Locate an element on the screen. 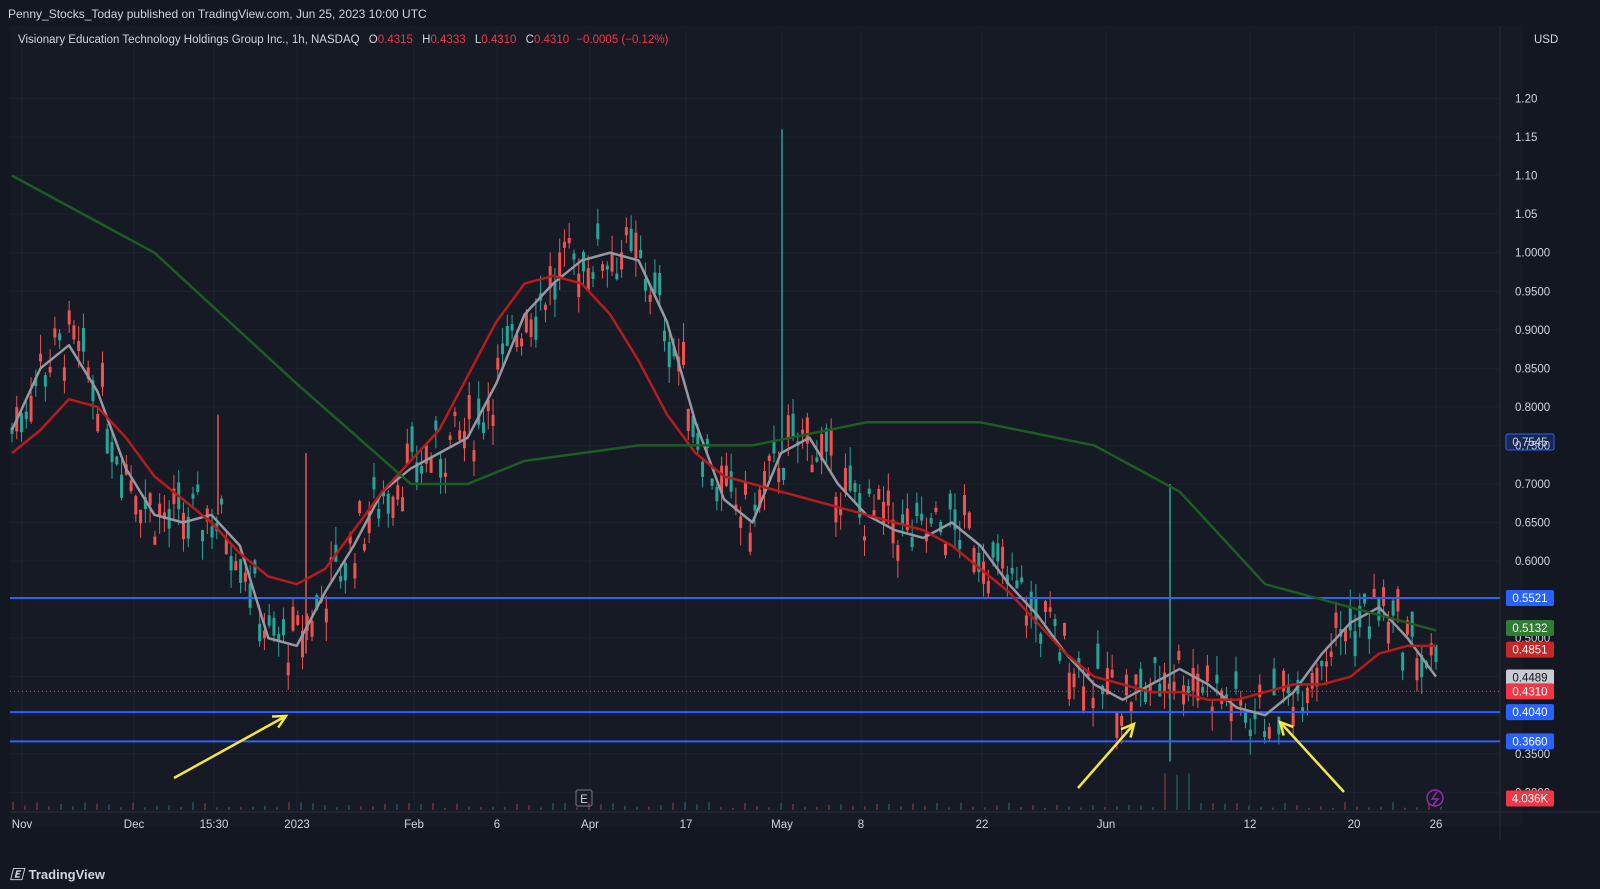 This screenshot has height=889, width=1600. y-tick-label: 0.9000 is located at coordinates (1532, 331).